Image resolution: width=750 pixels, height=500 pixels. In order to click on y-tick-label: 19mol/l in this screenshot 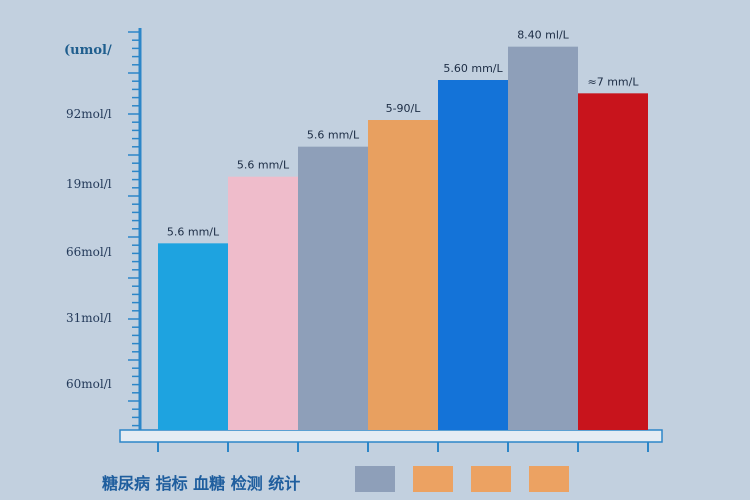, I will do `click(89, 184)`.